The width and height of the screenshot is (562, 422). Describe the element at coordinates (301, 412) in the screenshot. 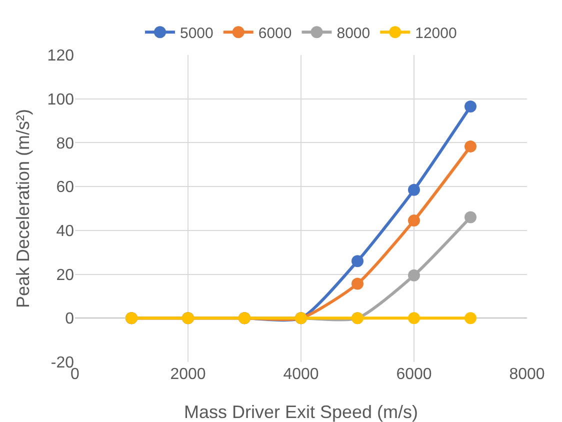

I see `x-axis-title: Mass Driver Exit Speed (m/s)` at that location.